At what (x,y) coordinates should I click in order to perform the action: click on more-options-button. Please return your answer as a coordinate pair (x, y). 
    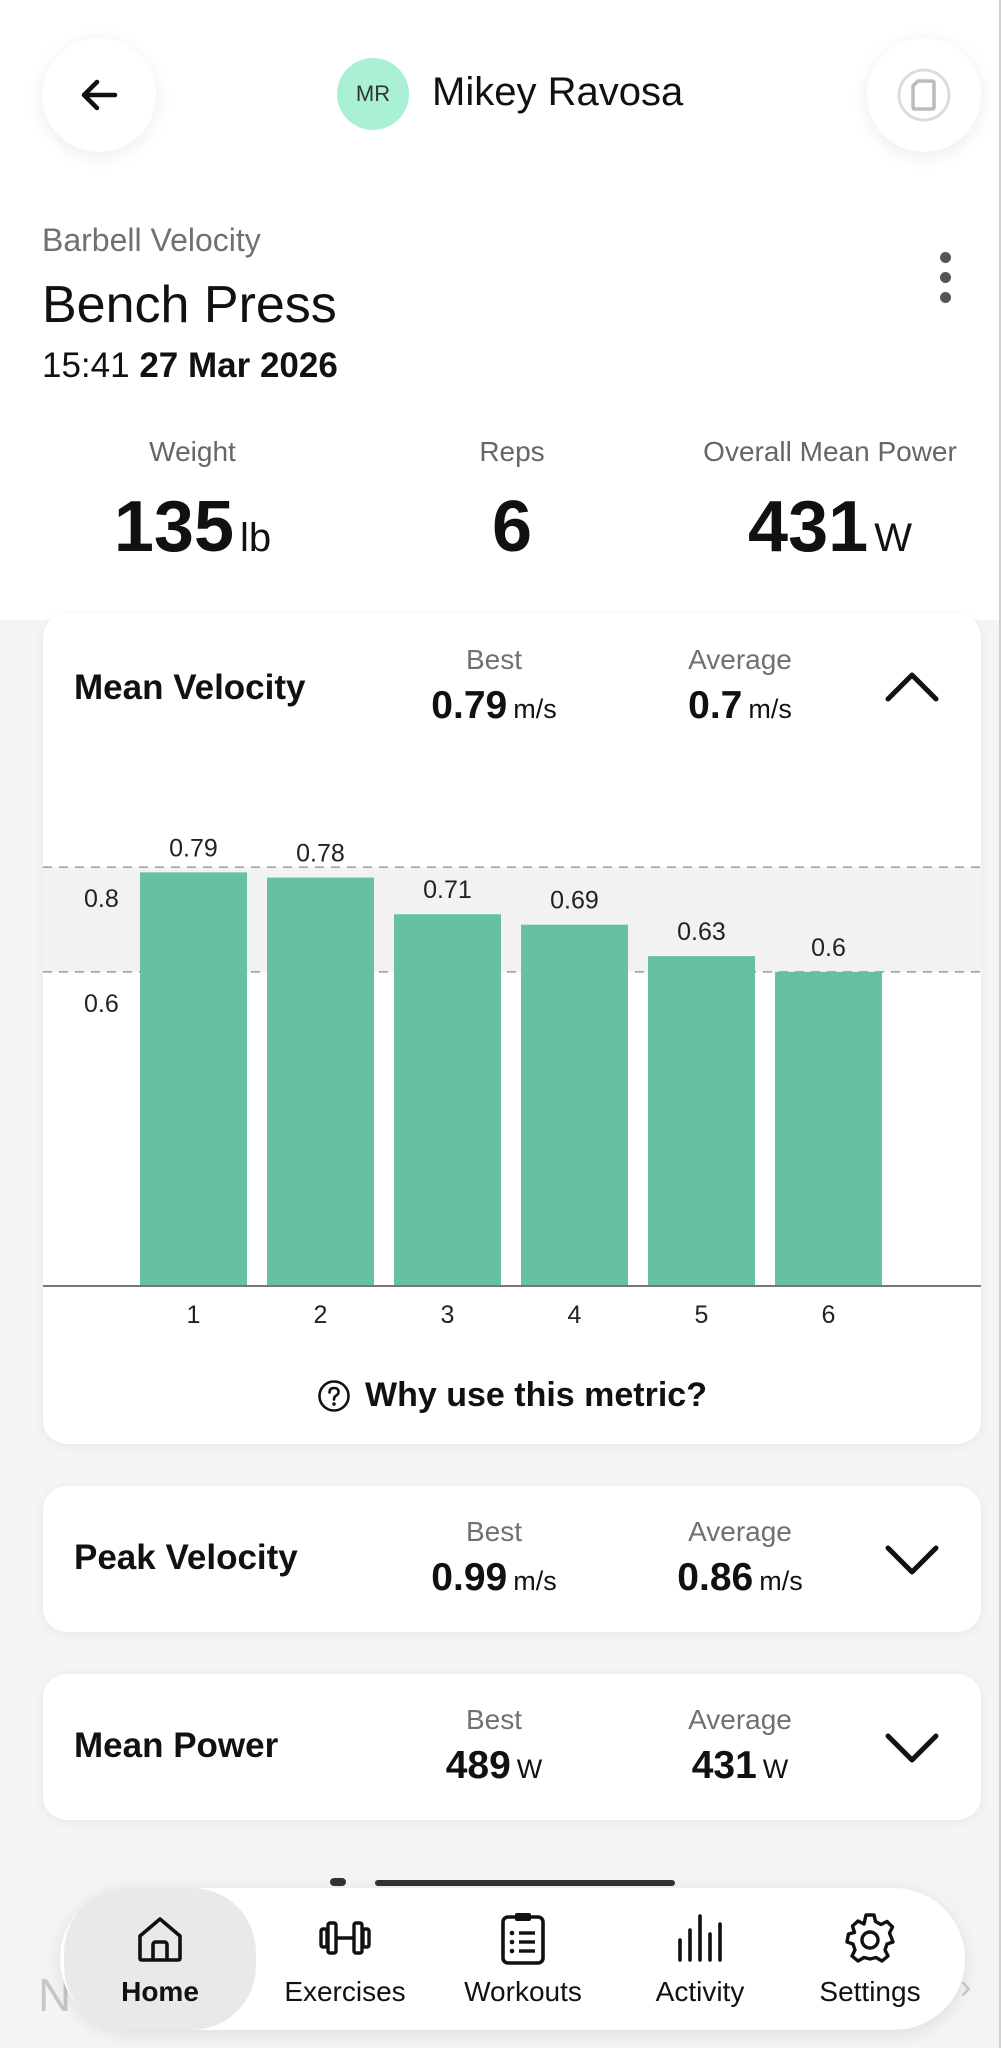
    Looking at the image, I should click on (945, 278).